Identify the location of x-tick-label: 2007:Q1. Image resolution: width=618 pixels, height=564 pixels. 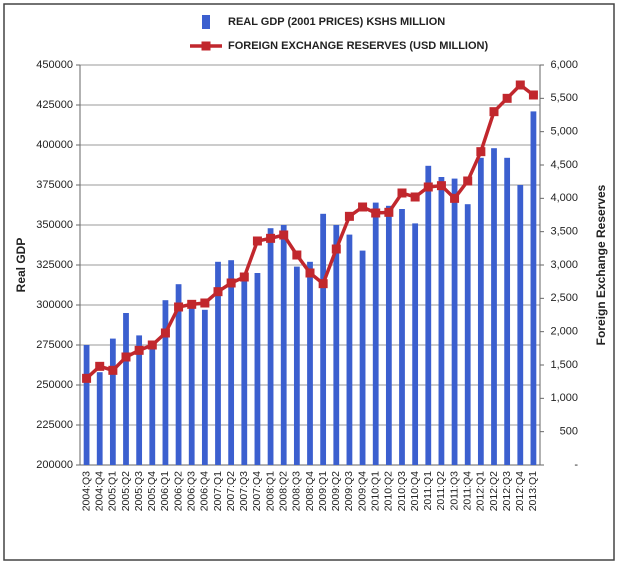
(218, 491).